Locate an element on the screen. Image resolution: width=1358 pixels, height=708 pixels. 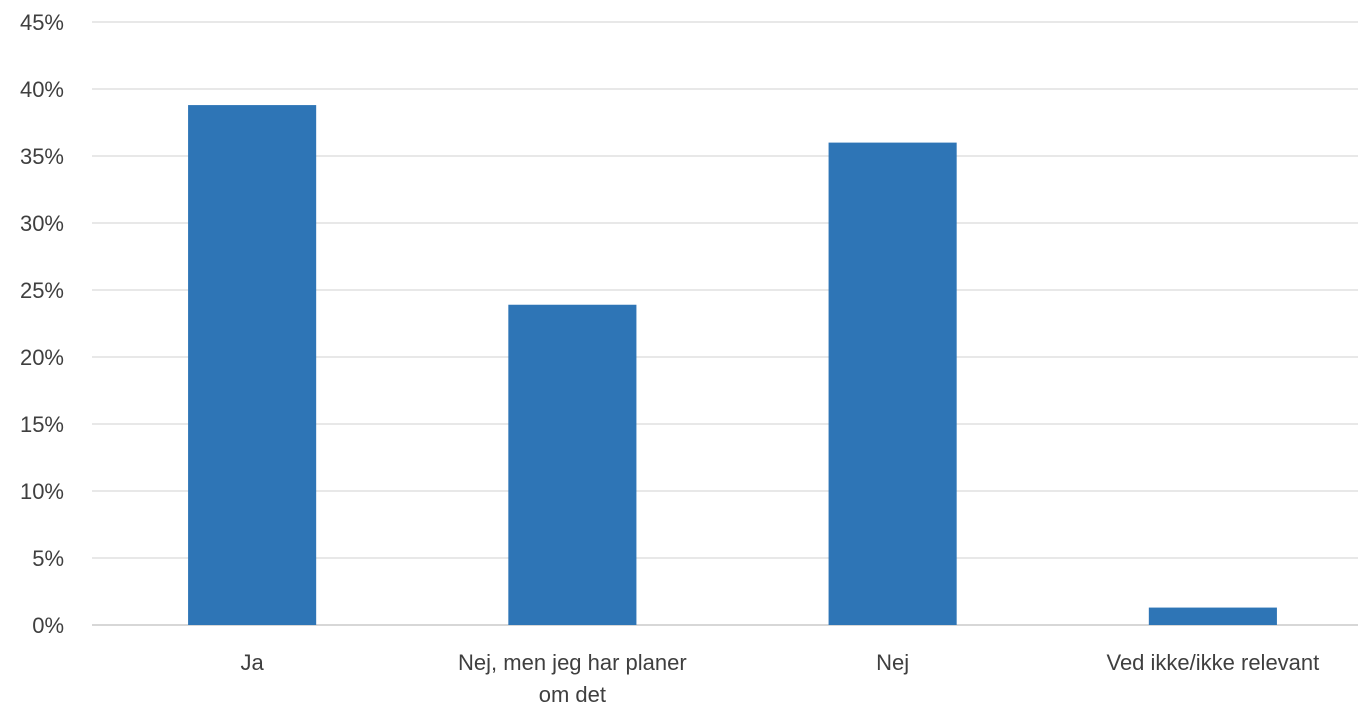
y-tick-label: 0% is located at coordinates (48, 625).